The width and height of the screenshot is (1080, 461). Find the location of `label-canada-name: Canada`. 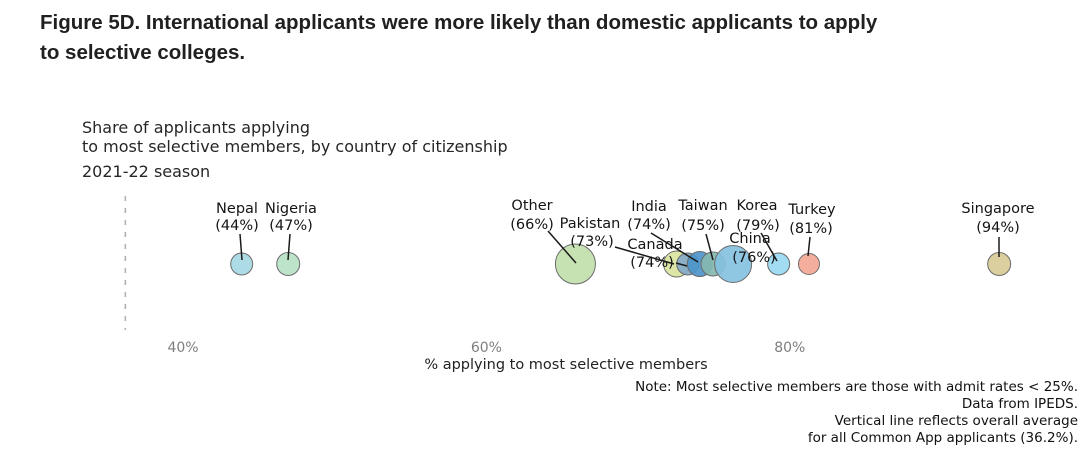

label-canada-name: Canada is located at coordinates (654, 245).